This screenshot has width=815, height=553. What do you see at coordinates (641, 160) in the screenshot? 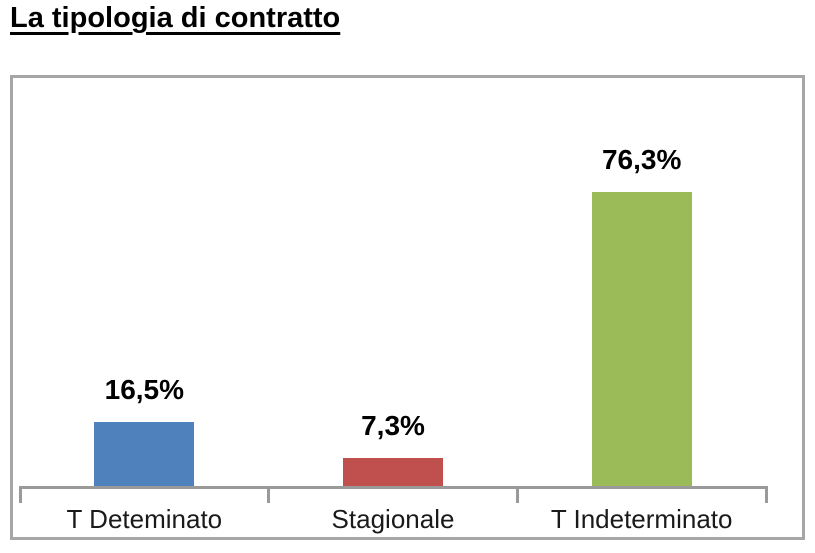
I see `value-label: 76,3%` at bounding box center [641, 160].